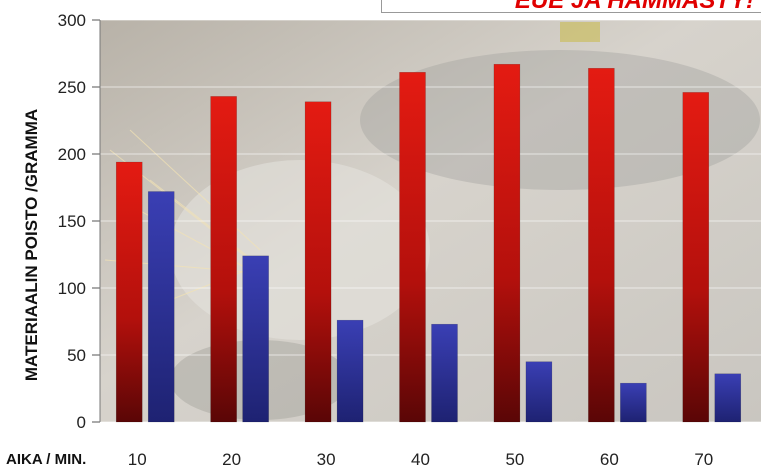 This screenshot has width=761, height=468. Describe the element at coordinates (46, 459) in the screenshot. I see `x-axis-label: AIKA / MIN.` at that location.